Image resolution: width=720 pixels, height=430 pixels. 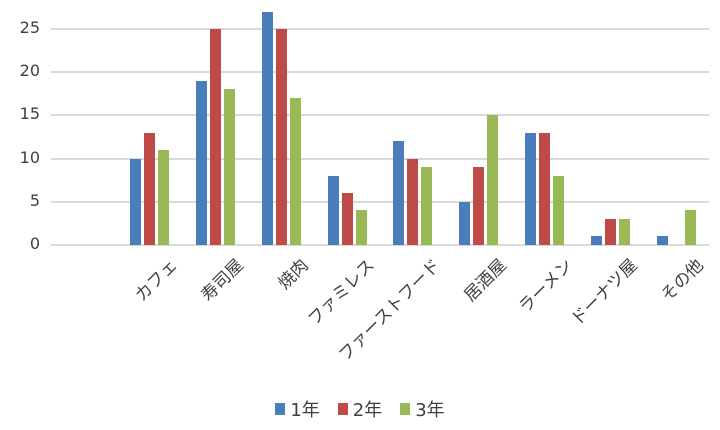 I want to click on y-tick-label: 10, so click(x=29, y=157).